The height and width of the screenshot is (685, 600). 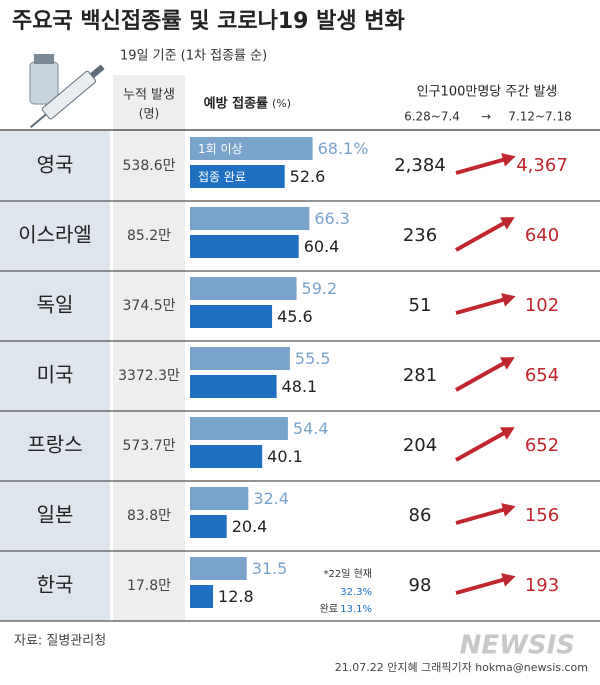 I want to click on country-label: 영국, so click(x=55, y=165).